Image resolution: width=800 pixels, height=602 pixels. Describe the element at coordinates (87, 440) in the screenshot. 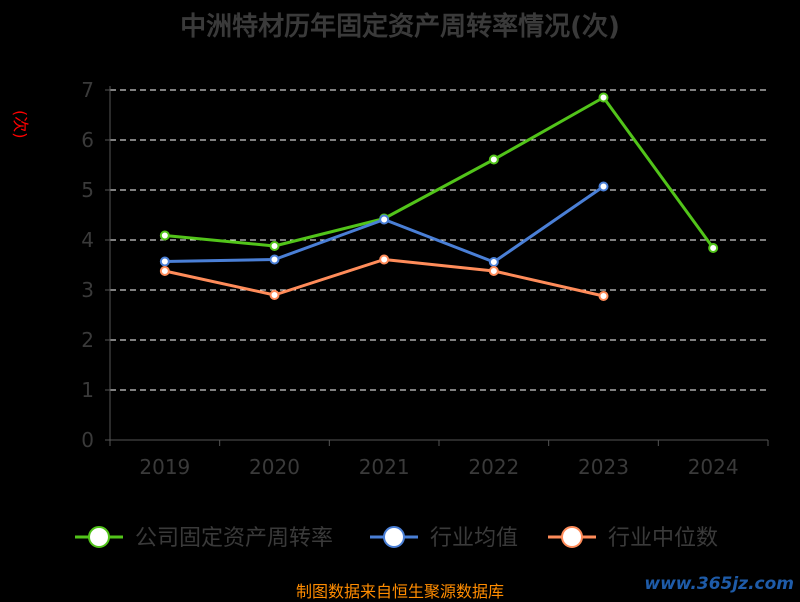

I see `y-tick-label: 0` at that location.